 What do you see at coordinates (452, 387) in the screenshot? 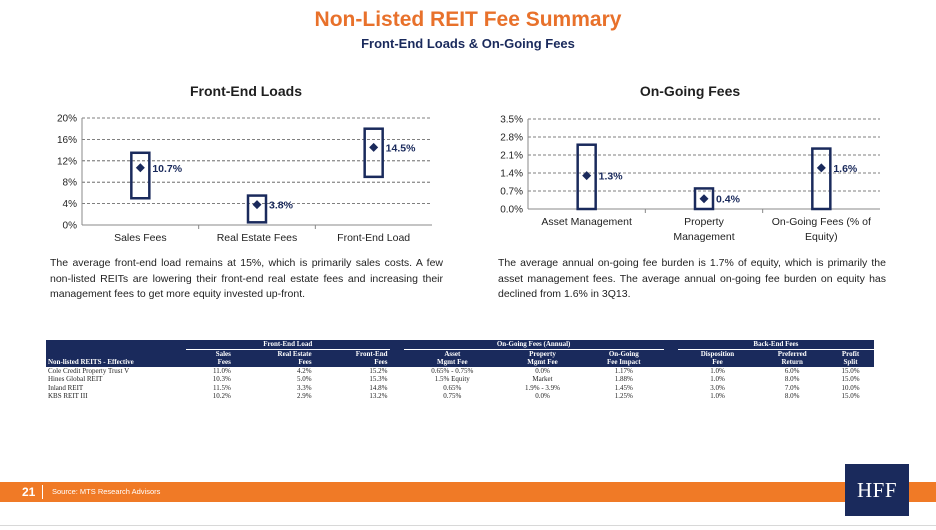
I see `table-cell: 0.65%` at bounding box center [452, 387].